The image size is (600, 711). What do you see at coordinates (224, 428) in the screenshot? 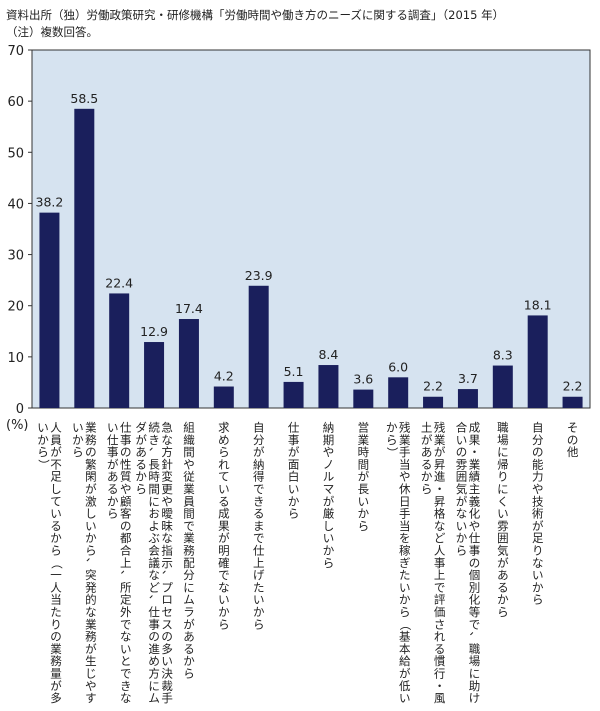
I see `svg-text: 求` at bounding box center [224, 428].